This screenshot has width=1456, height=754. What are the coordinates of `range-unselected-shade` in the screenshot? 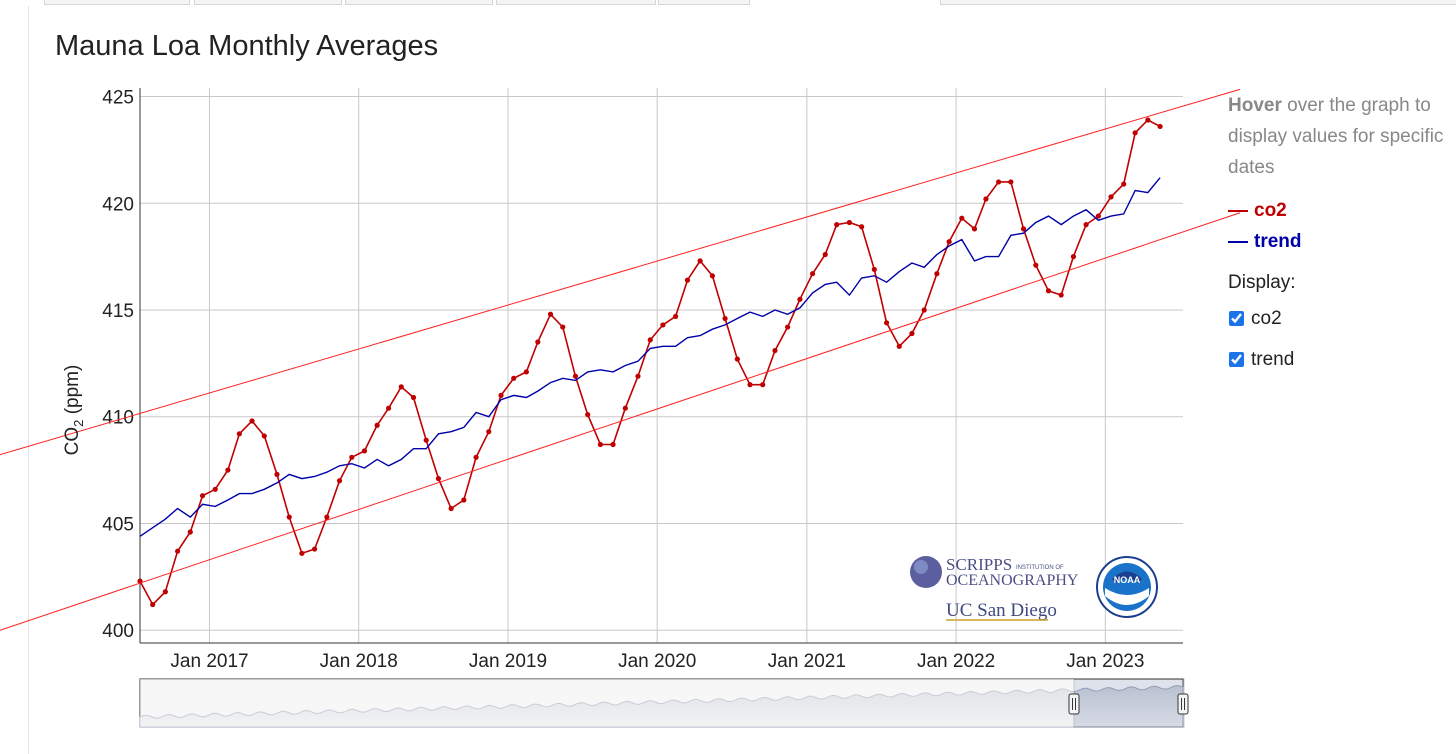 It's located at (607, 703).